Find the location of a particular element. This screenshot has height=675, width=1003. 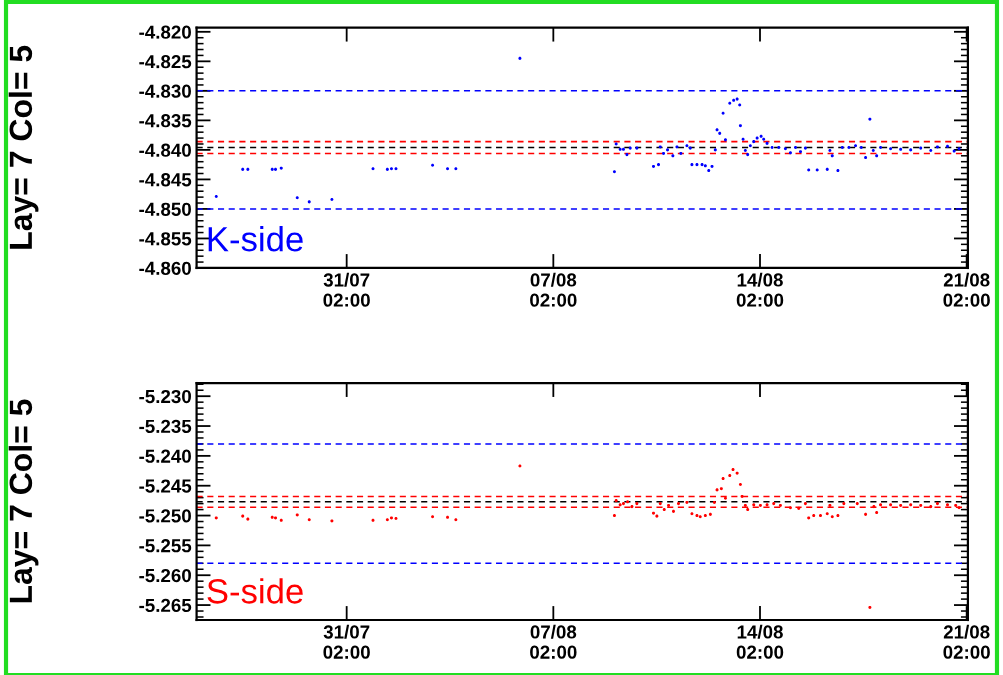

y-tick-label: -4.845 is located at coordinates (165, 180).